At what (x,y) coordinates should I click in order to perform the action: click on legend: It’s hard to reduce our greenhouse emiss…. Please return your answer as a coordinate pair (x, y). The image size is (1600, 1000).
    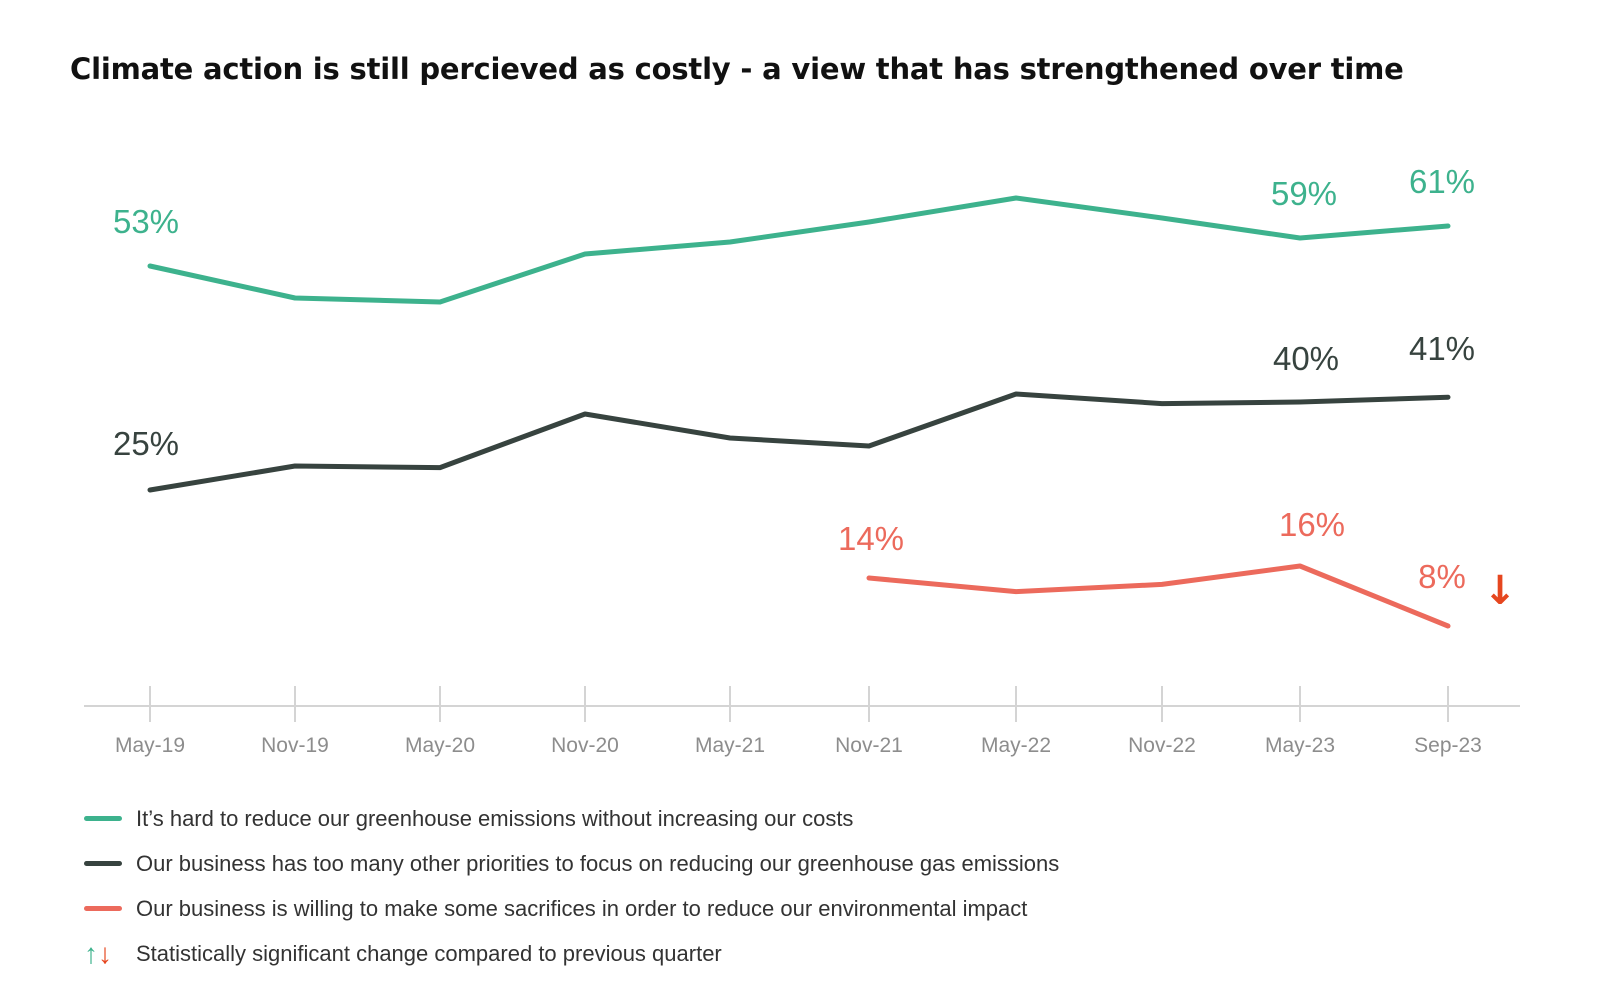
    Looking at the image, I should click on (571, 886).